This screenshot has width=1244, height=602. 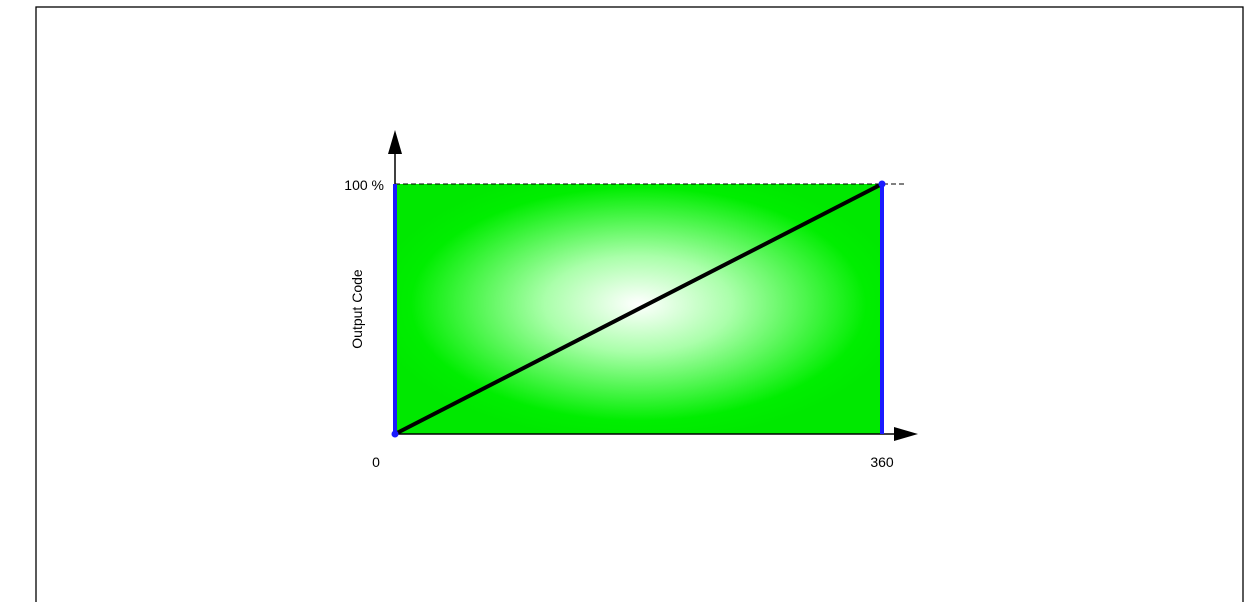 What do you see at coordinates (364, 185) in the screenshot?
I see `y-tick-label-max: 100 %` at bounding box center [364, 185].